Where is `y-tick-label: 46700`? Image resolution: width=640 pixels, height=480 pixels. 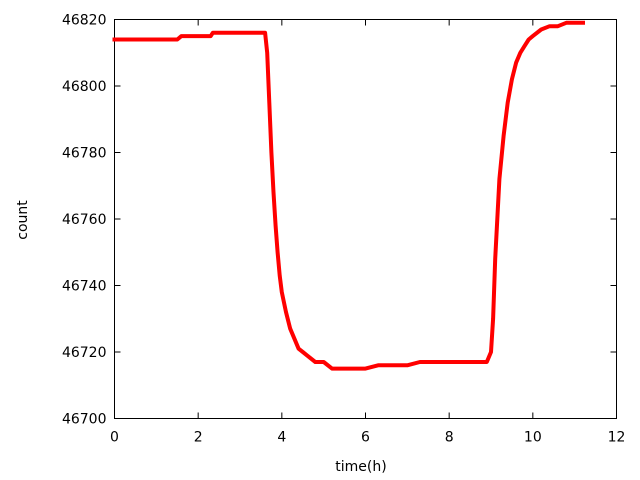
y-tick-label: 46700 is located at coordinates (84, 420).